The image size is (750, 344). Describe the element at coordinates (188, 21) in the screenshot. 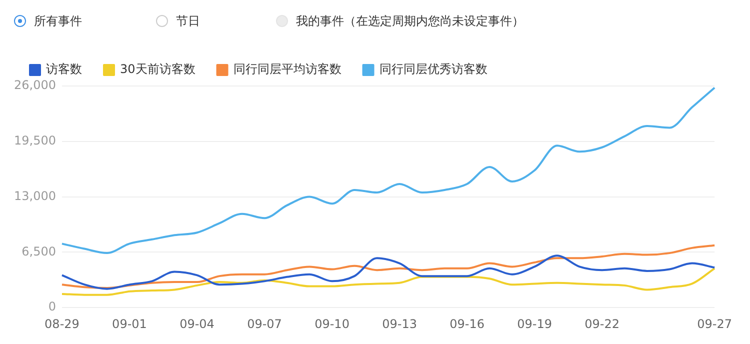

I see `text: 节日` at that location.